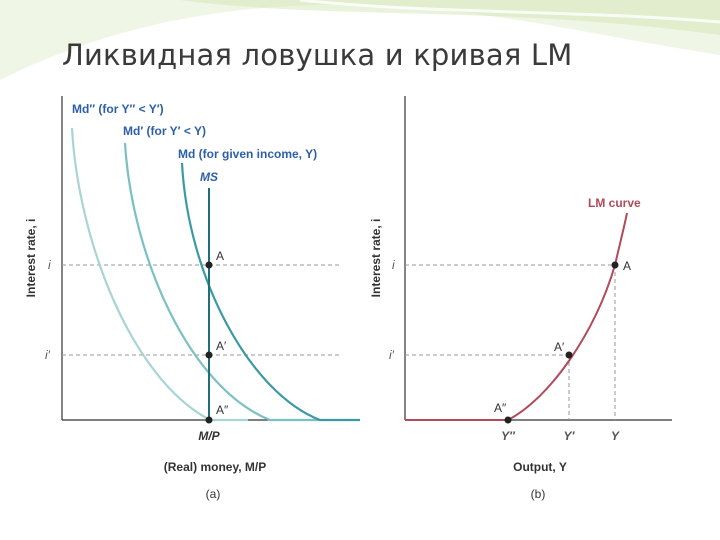 Image resolution: width=720 pixels, height=540 pixels. I want to click on lm-curve, so click(516, 316).